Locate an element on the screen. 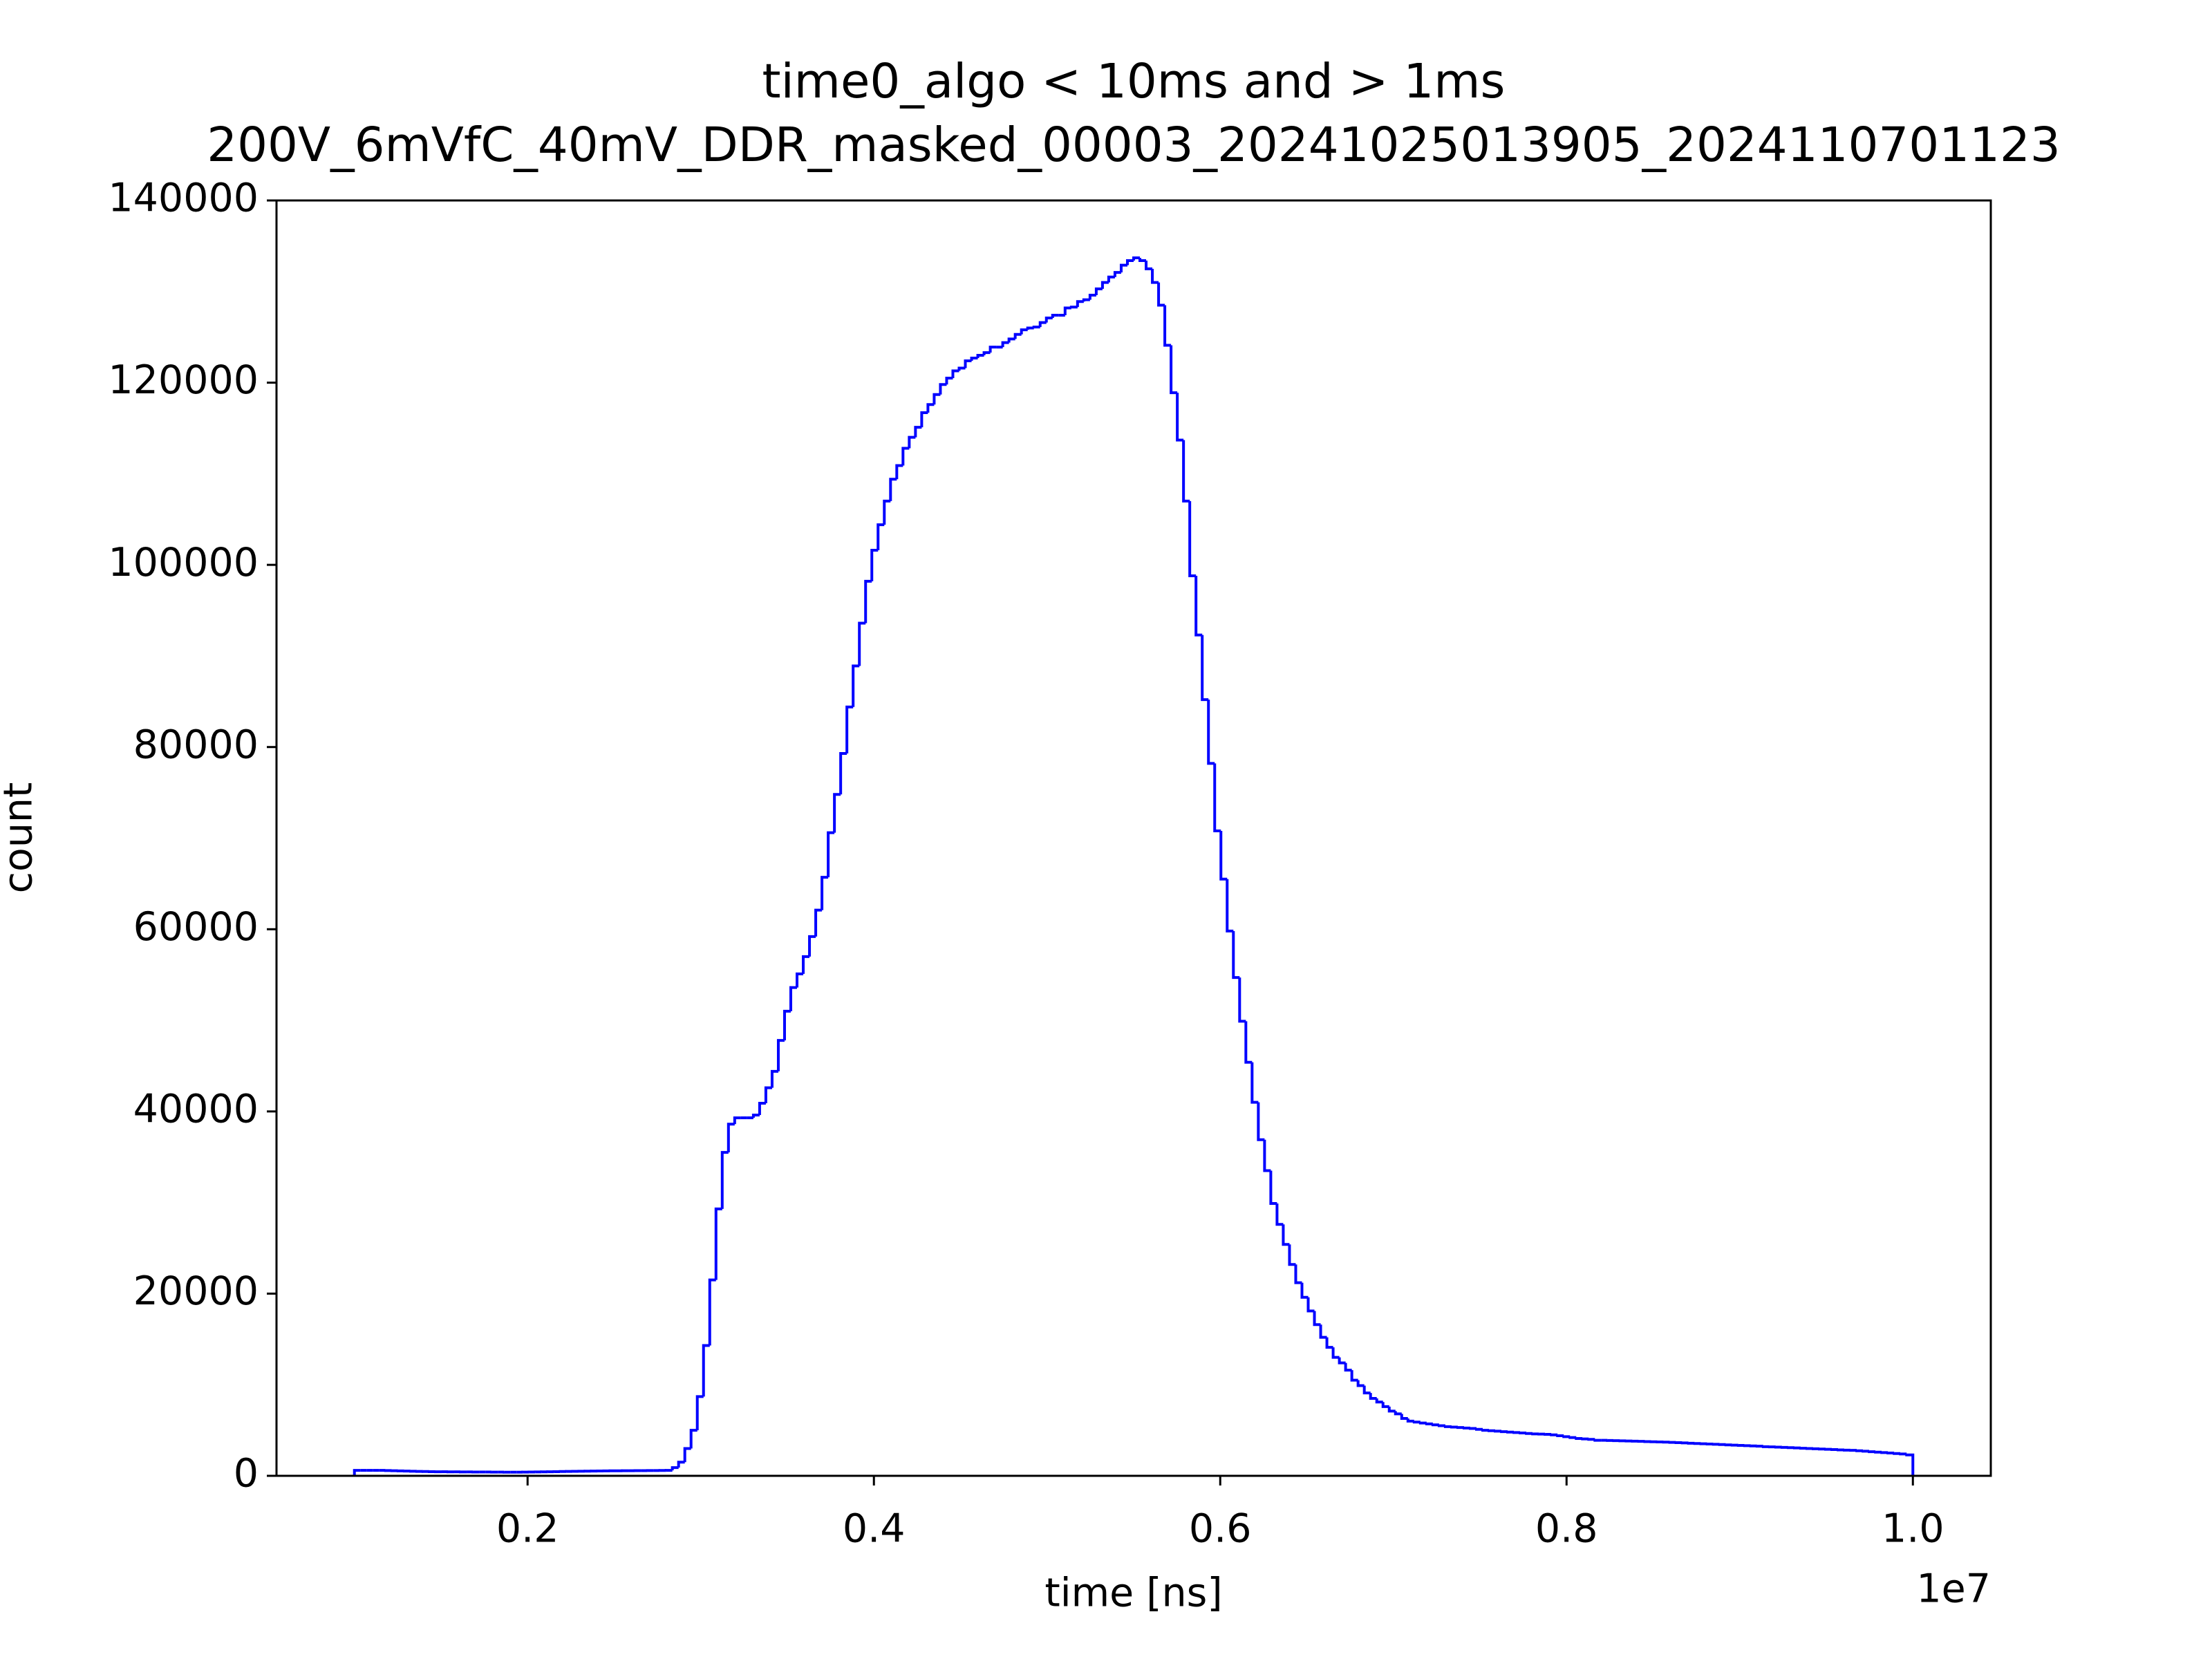 This screenshot has height=1659, width=2212. y-tick-label: 80000 is located at coordinates (196, 744).